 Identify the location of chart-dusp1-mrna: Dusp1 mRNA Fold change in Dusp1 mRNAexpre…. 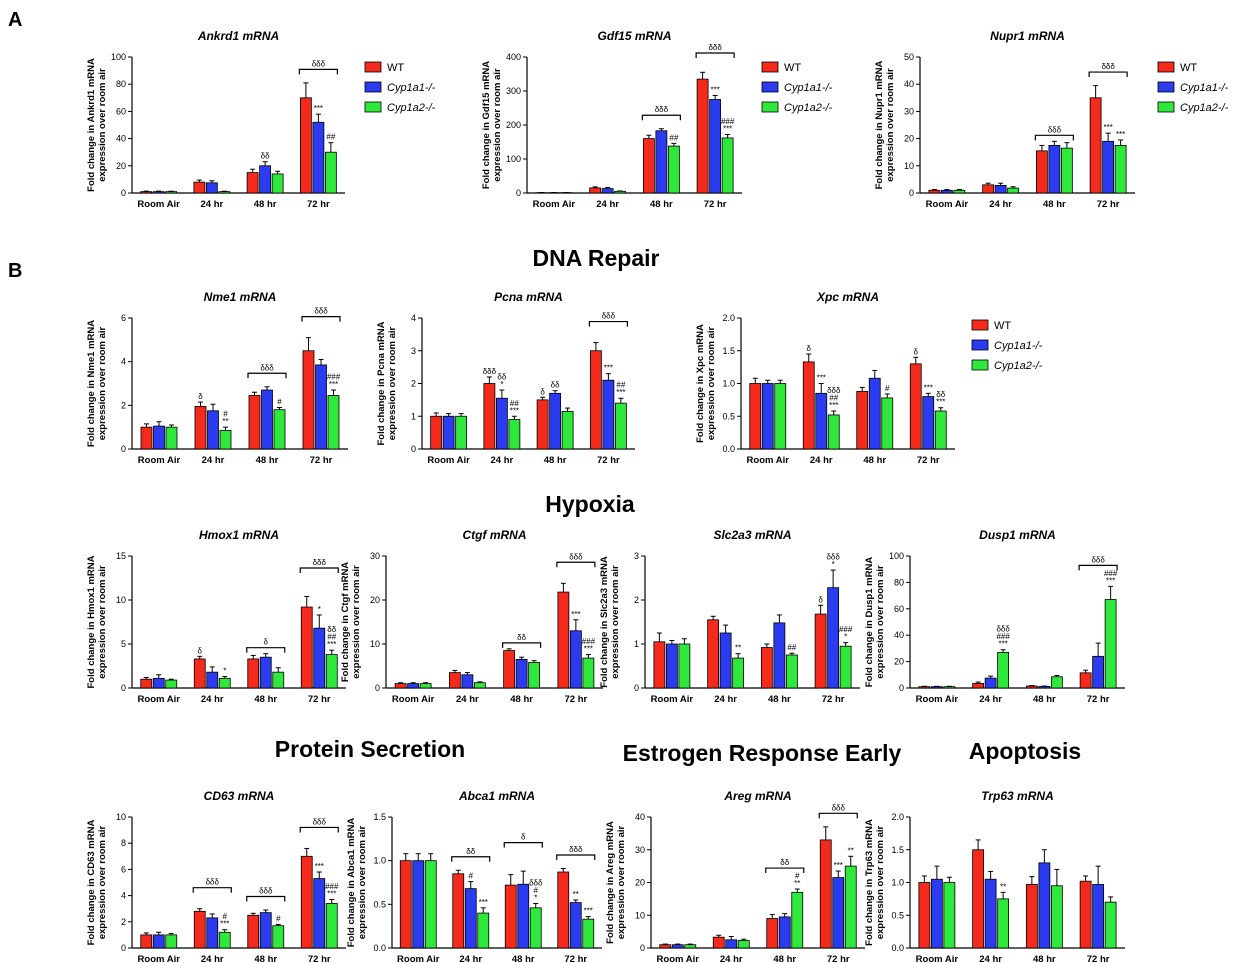
(994, 616).